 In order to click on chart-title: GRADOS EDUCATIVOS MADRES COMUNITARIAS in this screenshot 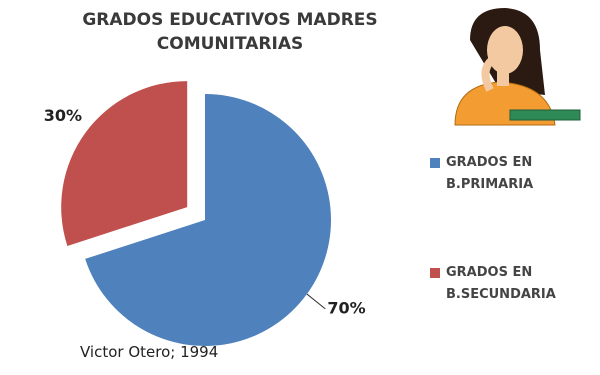, I will do `click(230, 32)`.